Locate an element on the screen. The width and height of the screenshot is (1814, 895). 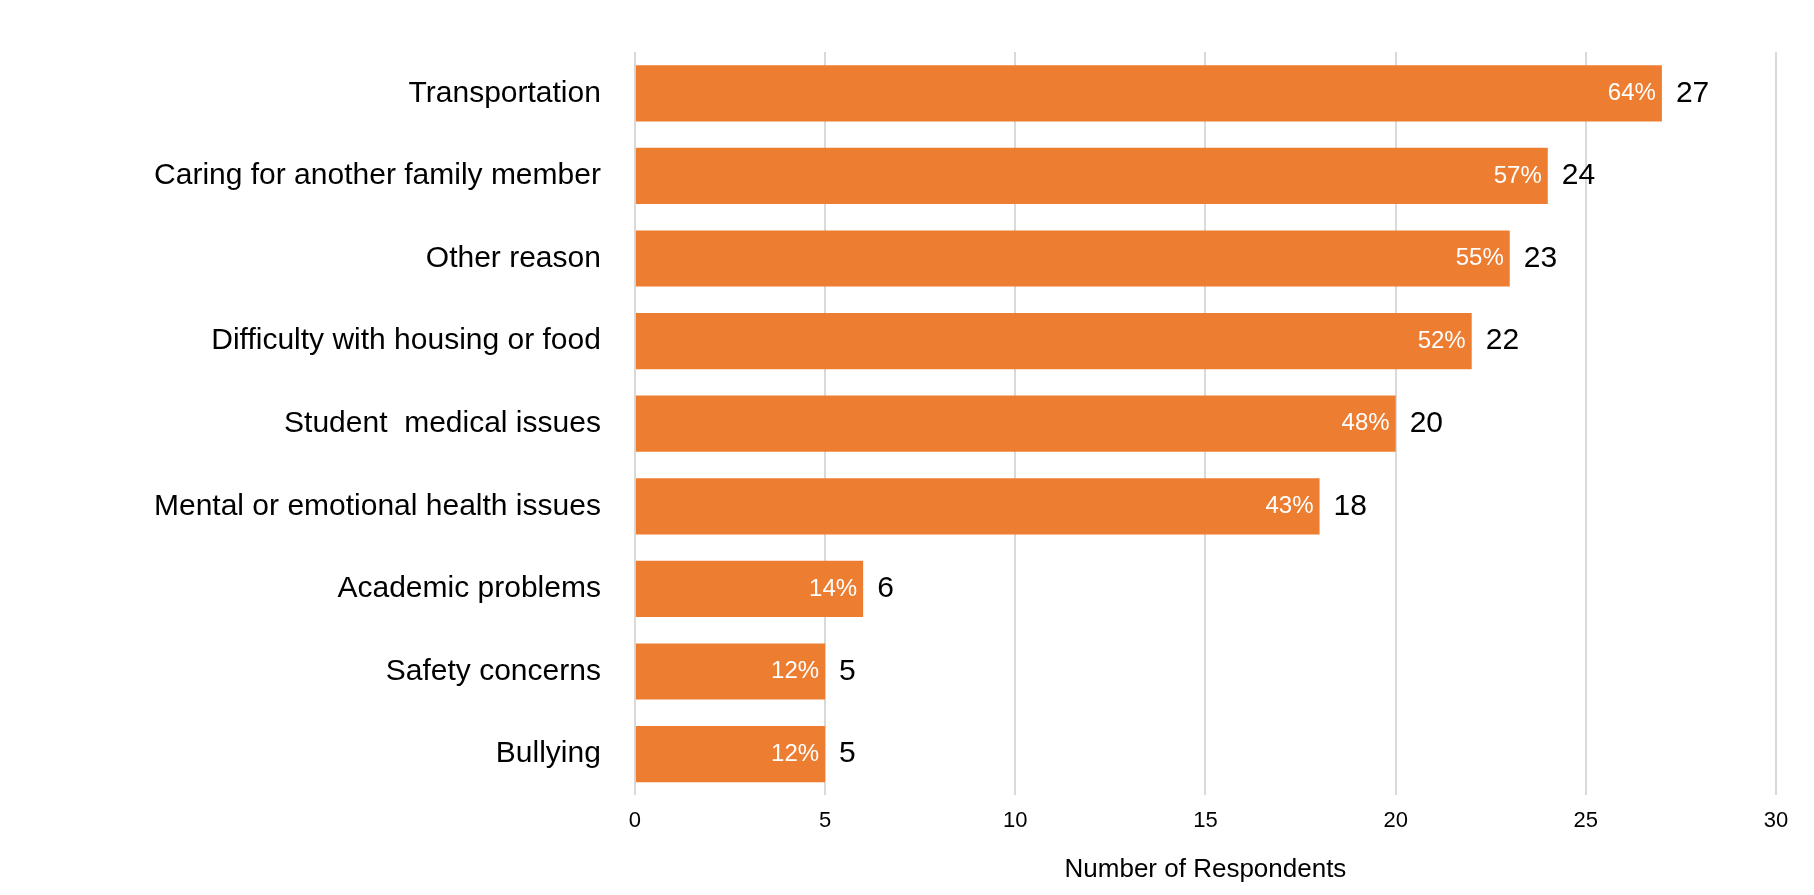
data-label: 27 is located at coordinates (1692, 91).